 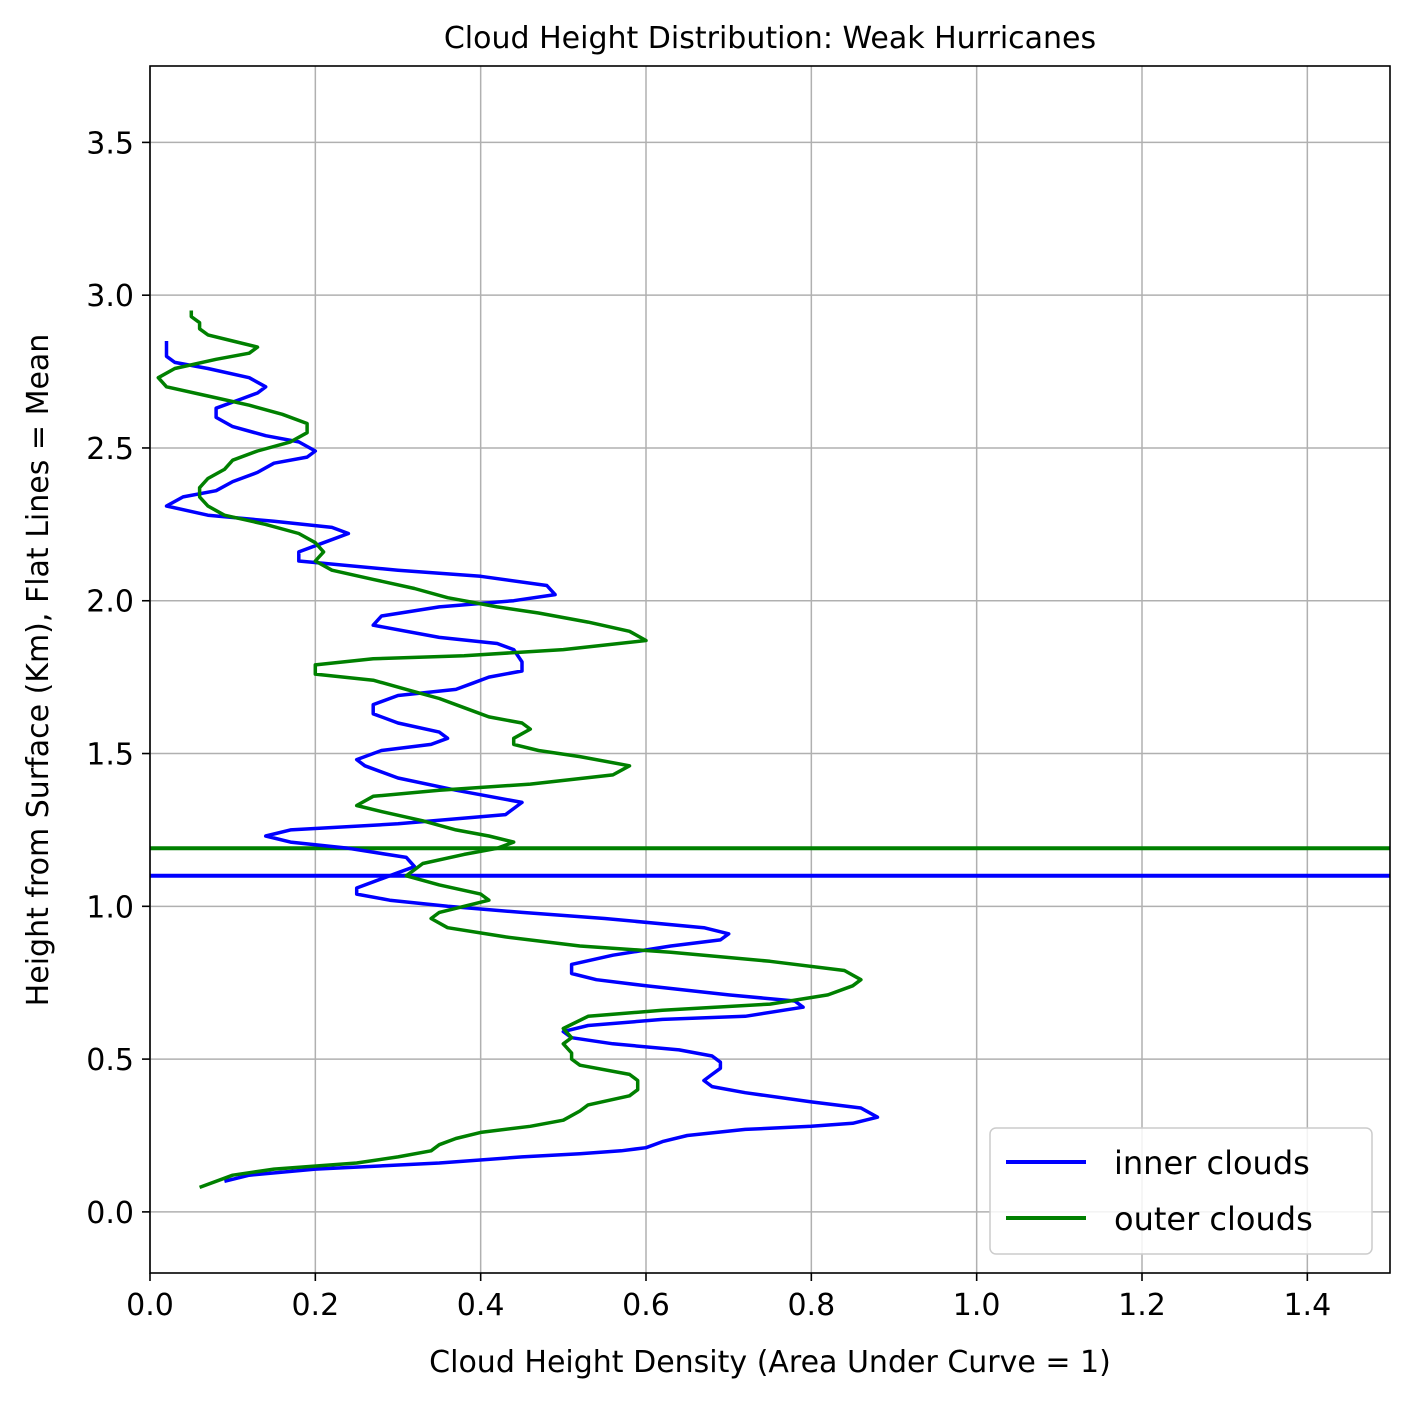 What do you see at coordinates (110, 143) in the screenshot?
I see `y-tick-label: 3.5` at bounding box center [110, 143].